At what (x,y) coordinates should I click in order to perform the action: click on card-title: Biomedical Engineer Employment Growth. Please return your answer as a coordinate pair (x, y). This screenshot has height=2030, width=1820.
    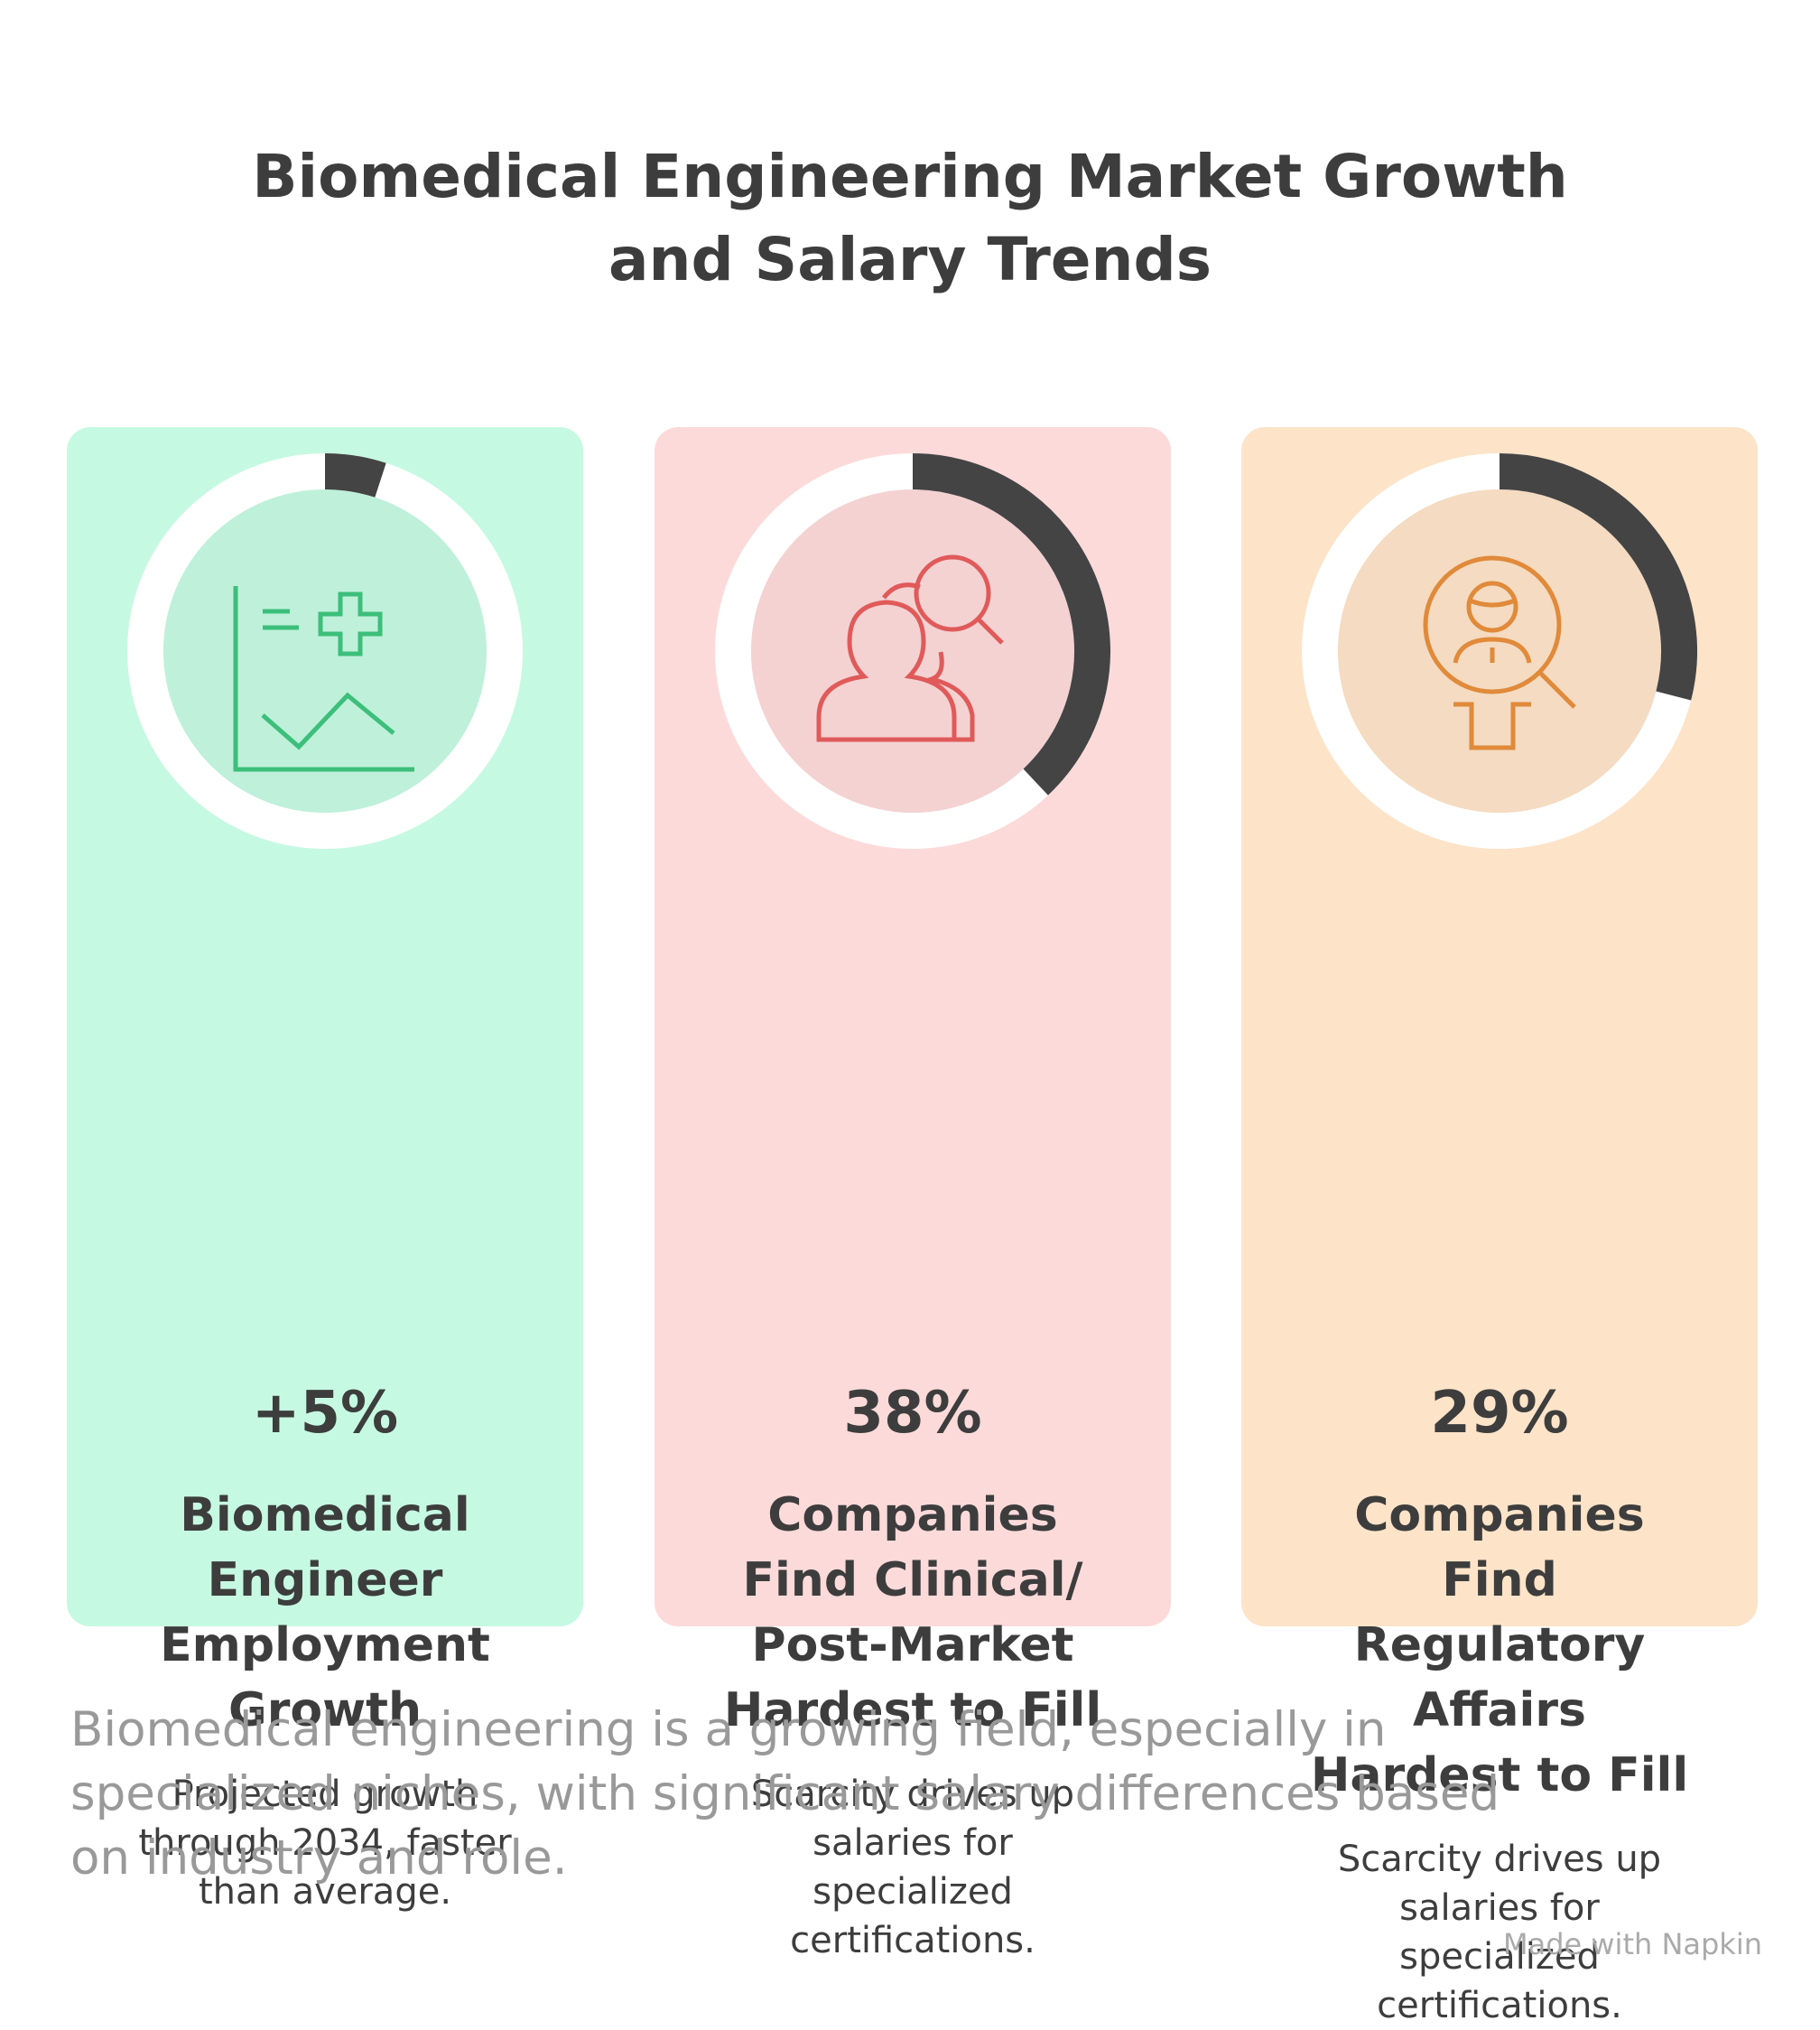
    Looking at the image, I should click on (325, 1612).